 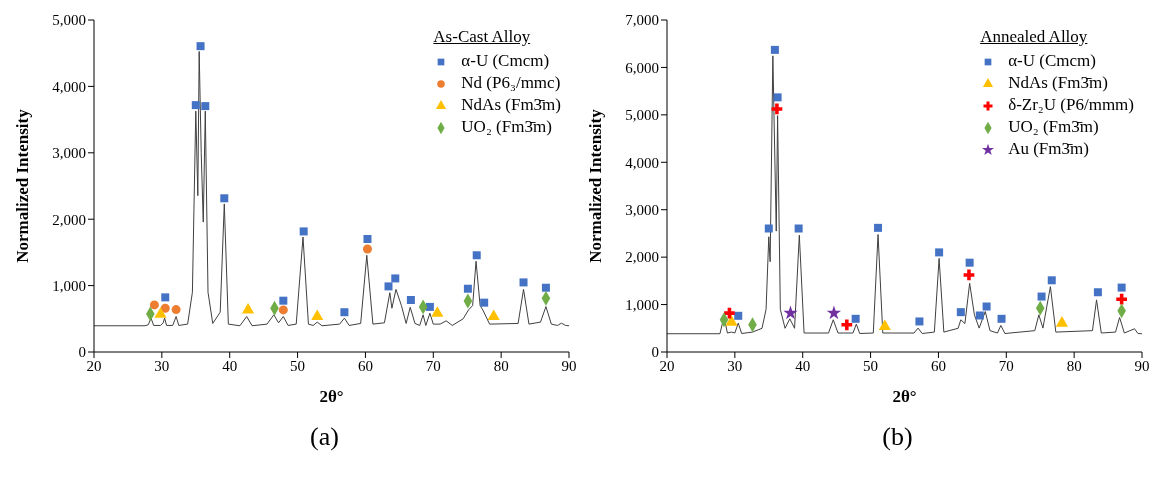 What do you see at coordinates (642, 20) in the screenshot?
I see `y-tick-label: 7,000` at bounding box center [642, 20].